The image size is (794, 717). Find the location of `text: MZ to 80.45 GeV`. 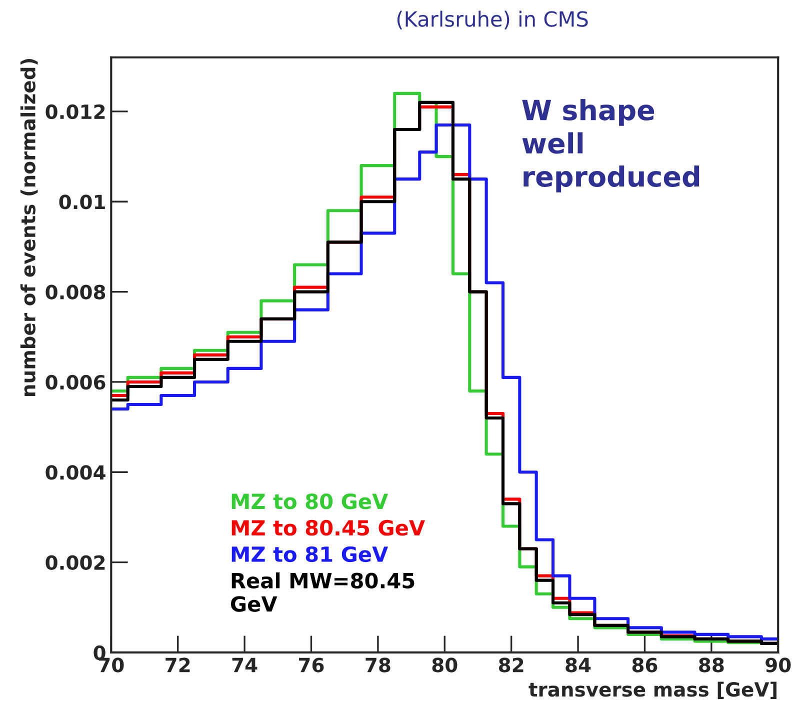

text: MZ to 80.45 GeV is located at coordinates (328, 528).